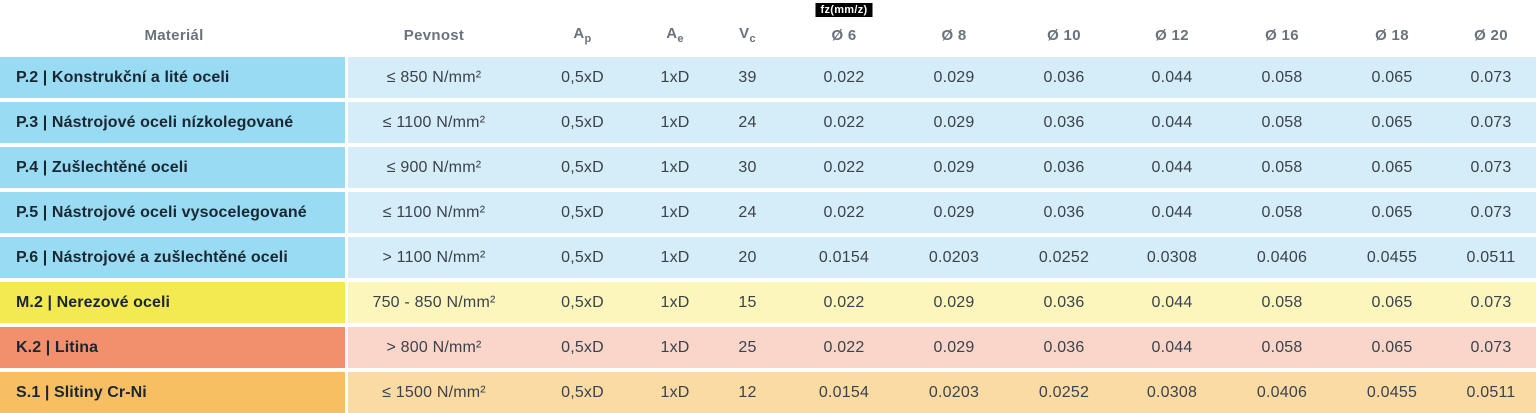 This screenshot has height=413, width=1536. What do you see at coordinates (434, 349) in the screenshot?
I see `strength-cell: > 800 N/mm²` at bounding box center [434, 349].